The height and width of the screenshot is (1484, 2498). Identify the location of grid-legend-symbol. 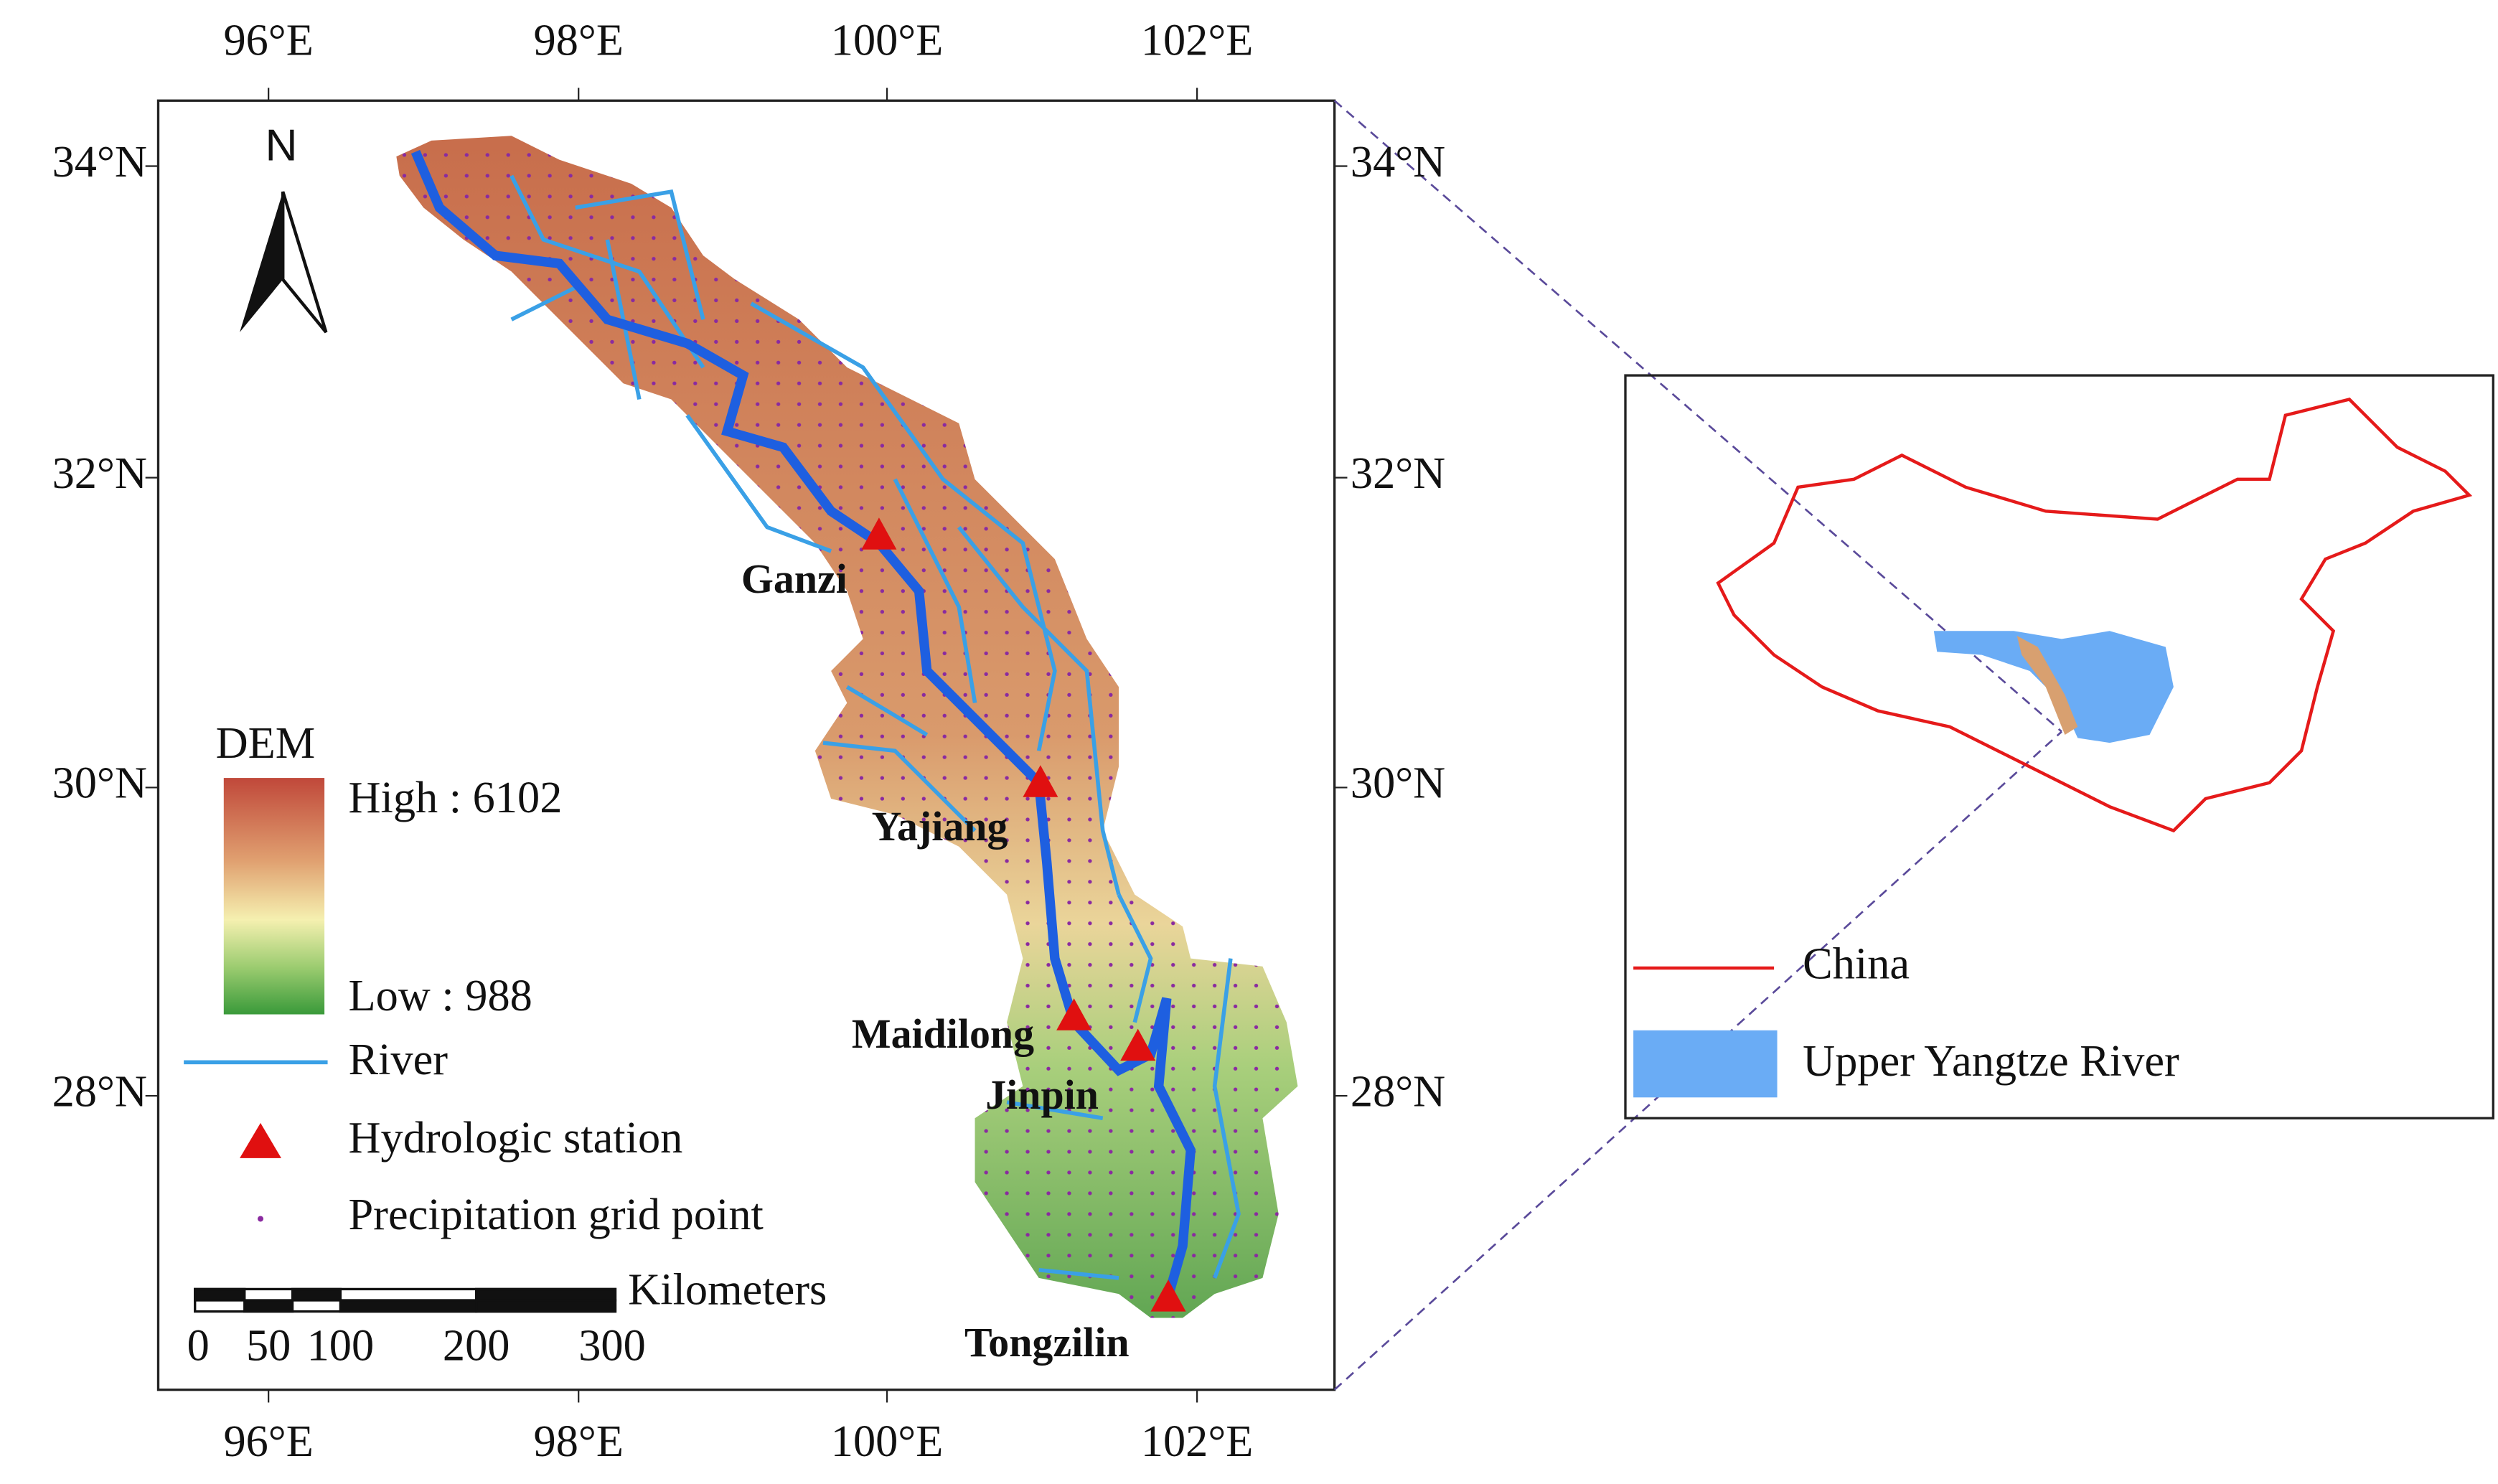
(261, 1219).